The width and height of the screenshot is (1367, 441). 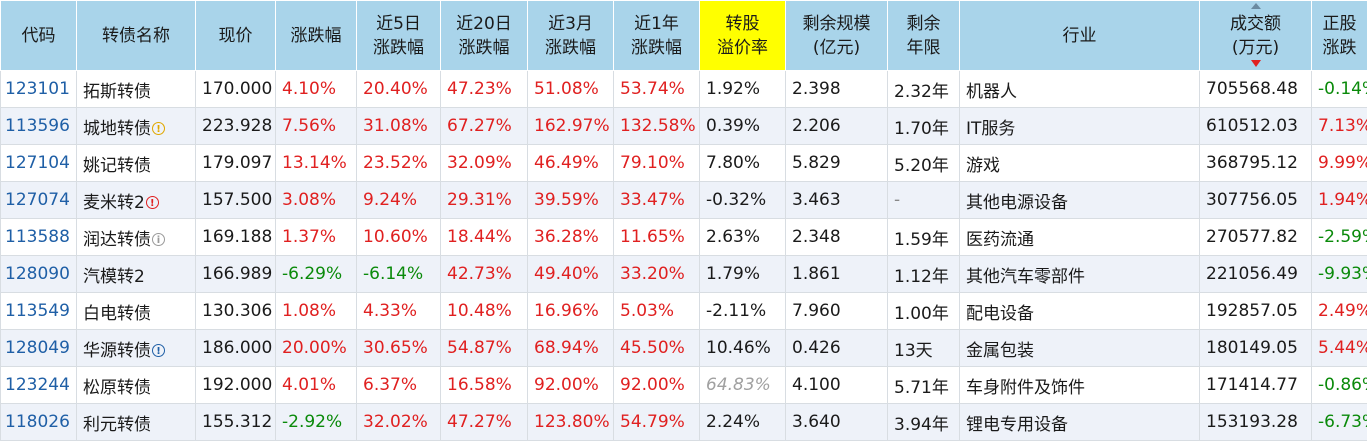 I want to click on cell-name: 华源转债!, so click(x=136, y=348).